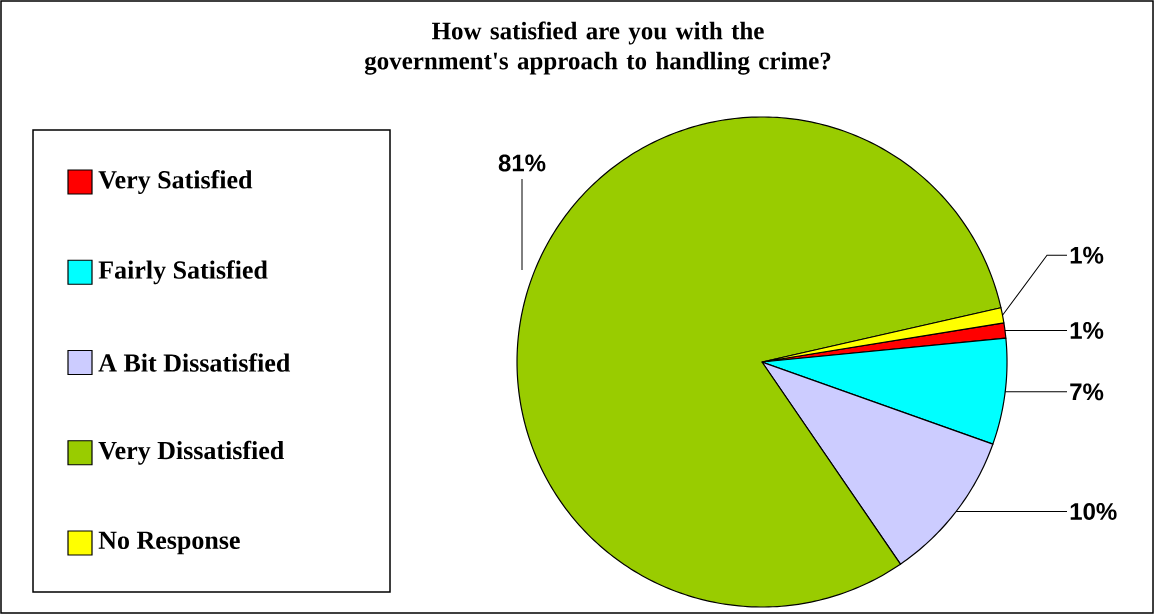  What do you see at coordinates (1093, 511) in the screenshot?
I see `data-label: 10%` at bounding box center [1093, 511].